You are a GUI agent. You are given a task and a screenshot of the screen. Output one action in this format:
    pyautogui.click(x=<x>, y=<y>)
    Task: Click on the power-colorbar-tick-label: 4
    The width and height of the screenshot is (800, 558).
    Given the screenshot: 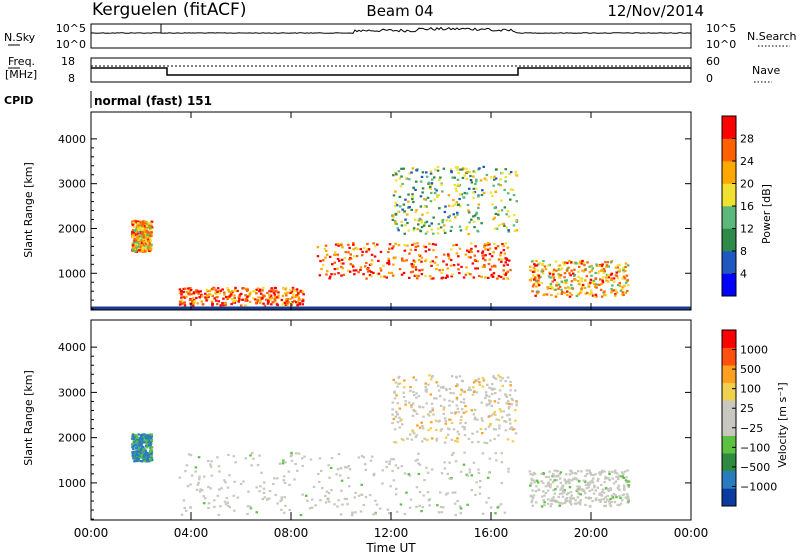 What is the action you would take?
    pyautogui.click(x=743, y=274)
    